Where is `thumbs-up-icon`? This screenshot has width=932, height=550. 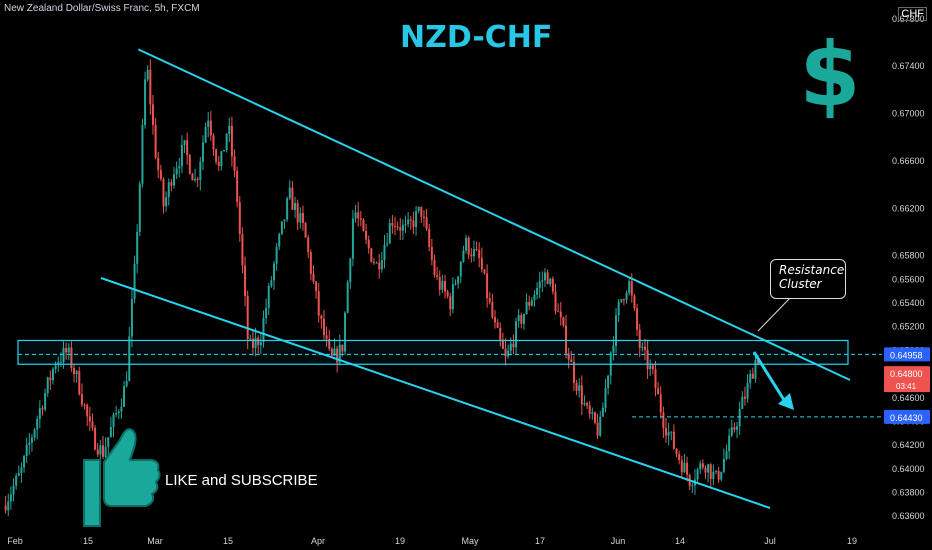
thumbs-up-icon is located at coordinates (122, 477).